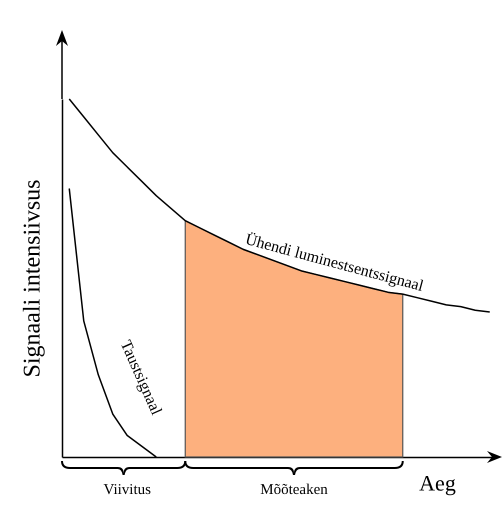 This screenshot has height=508, width=504. What do you see at coordinates (128, 490) in the screenshot?
I see `text: Viivitus` at bounding box center [128, 490].